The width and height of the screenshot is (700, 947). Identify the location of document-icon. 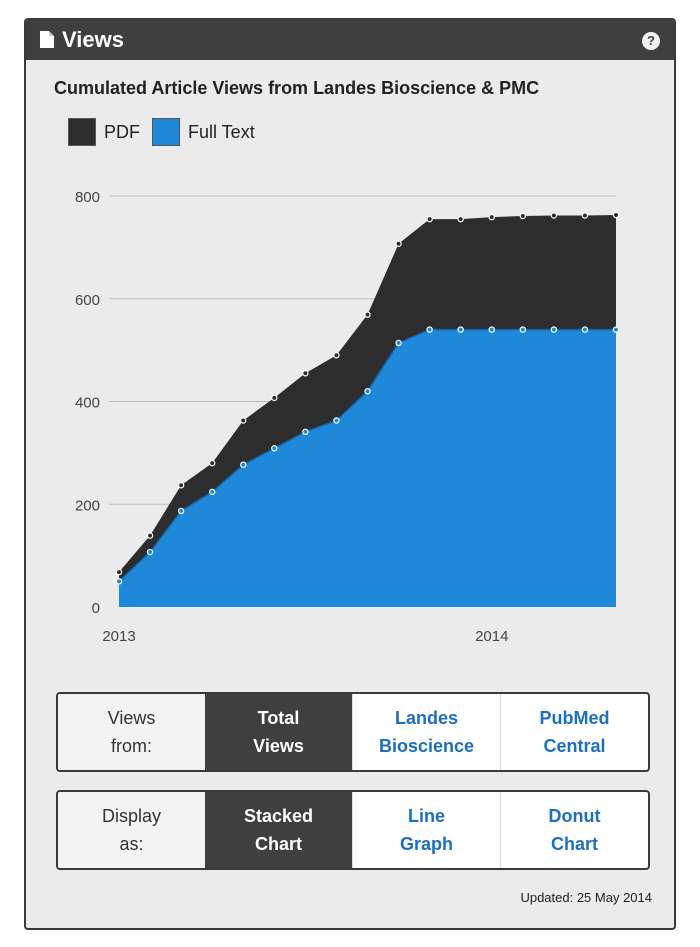
(47, 39).